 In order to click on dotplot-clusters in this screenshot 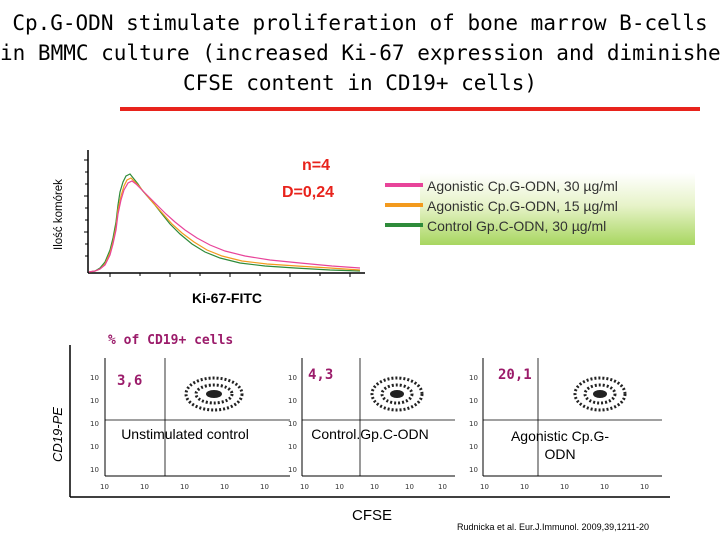, I will do `click(405, 394)`.